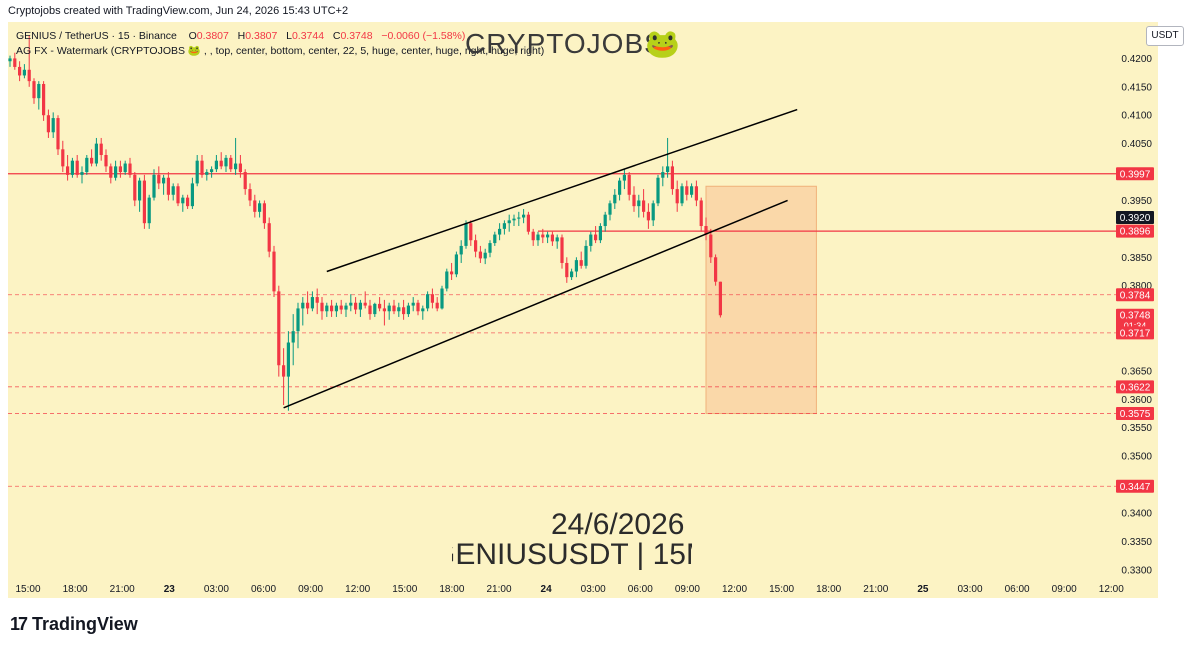 The height and width of the screenshot is (648, 1199). What do you see at coordinates (336, 36) in the screenshot?
I see `close-label: C` at bounding box center [336, 36].